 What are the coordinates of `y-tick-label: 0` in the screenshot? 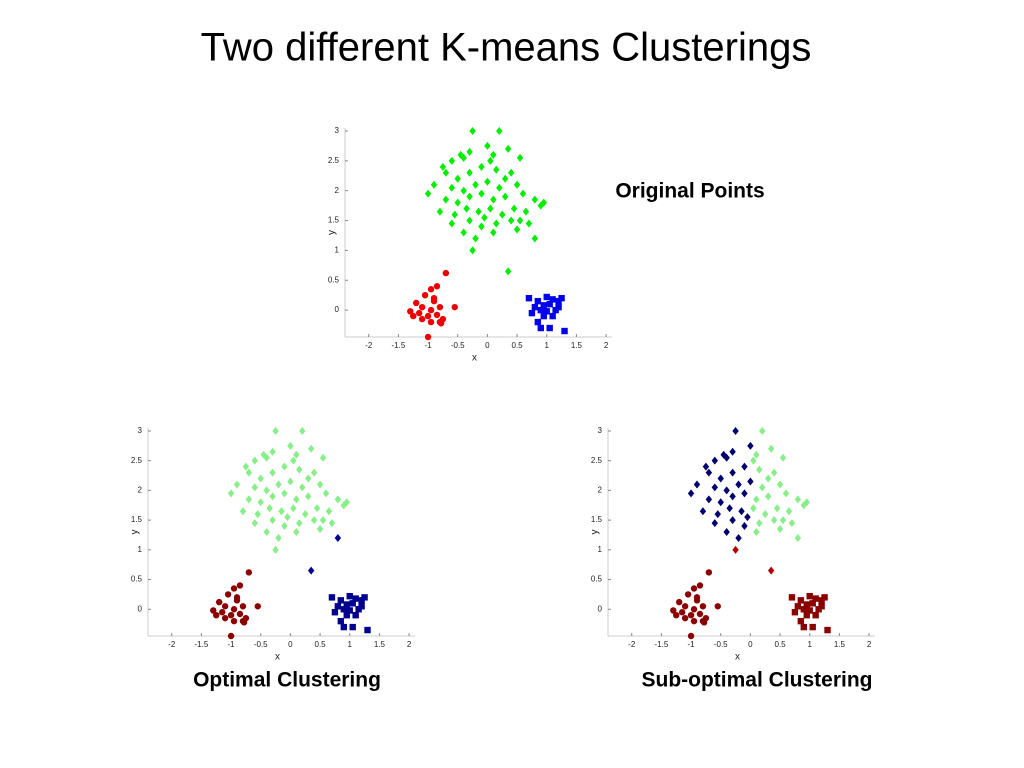 It's located at (140, 608).